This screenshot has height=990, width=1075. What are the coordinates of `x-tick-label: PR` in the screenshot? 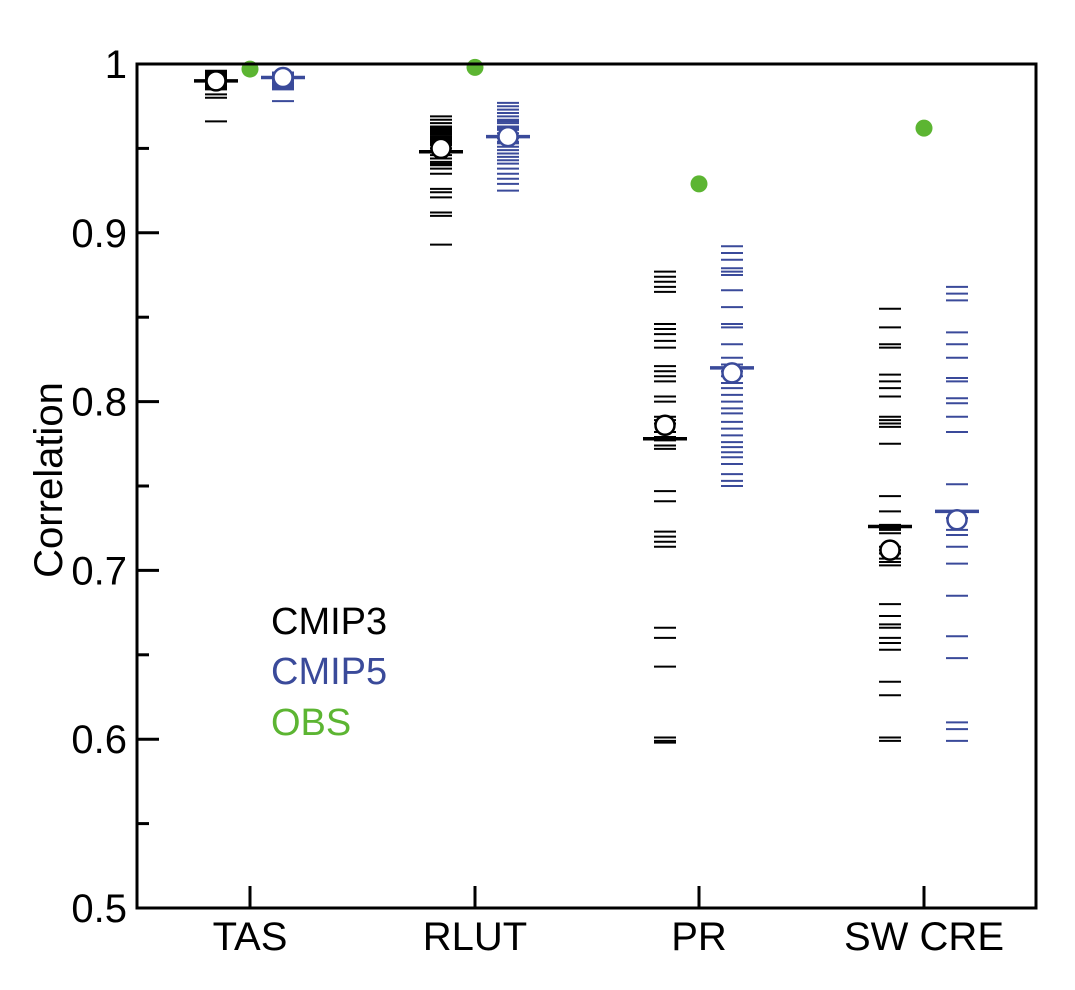 It's located at (699, 937).